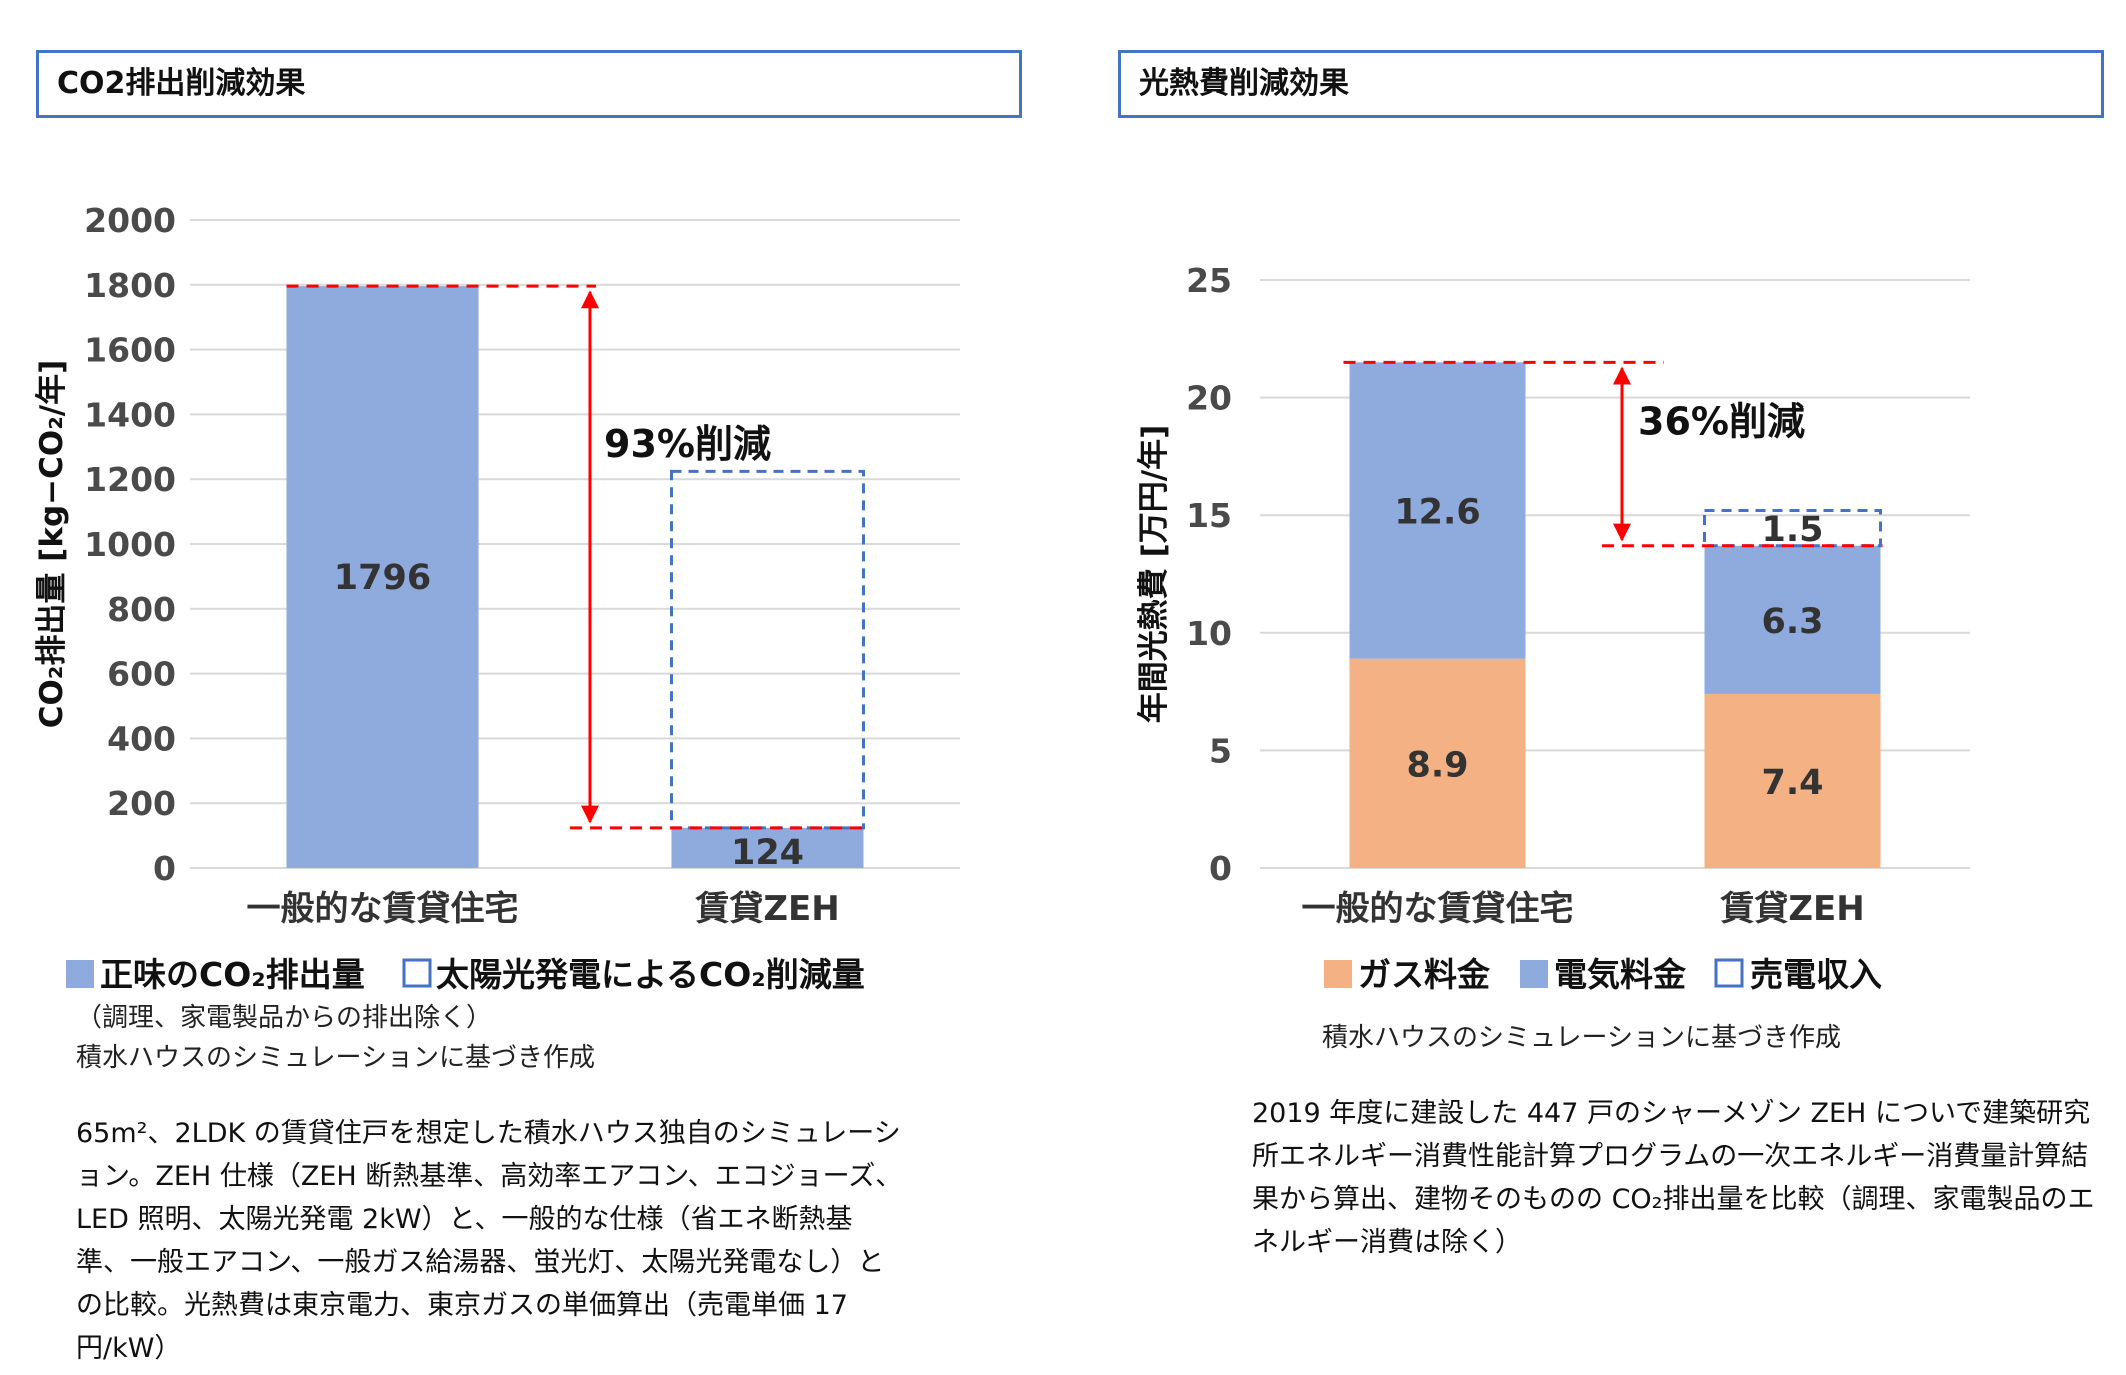 This screenshot has width=2126, height=1375. What do you see at coordinates (417, 973) in the screenshot?
I see `legend-swatch-solar` at bounding box center [417, 973].